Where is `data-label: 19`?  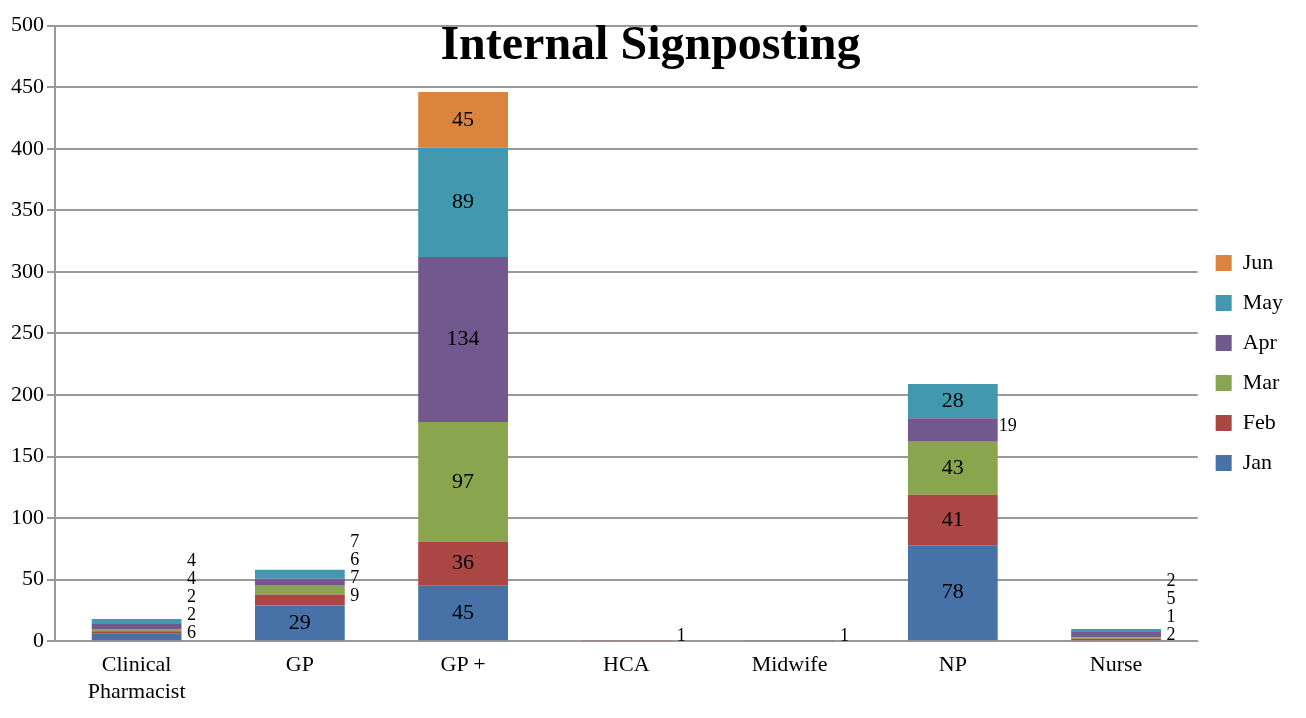 data-label: 19 is located at coordinates (1007, 424).